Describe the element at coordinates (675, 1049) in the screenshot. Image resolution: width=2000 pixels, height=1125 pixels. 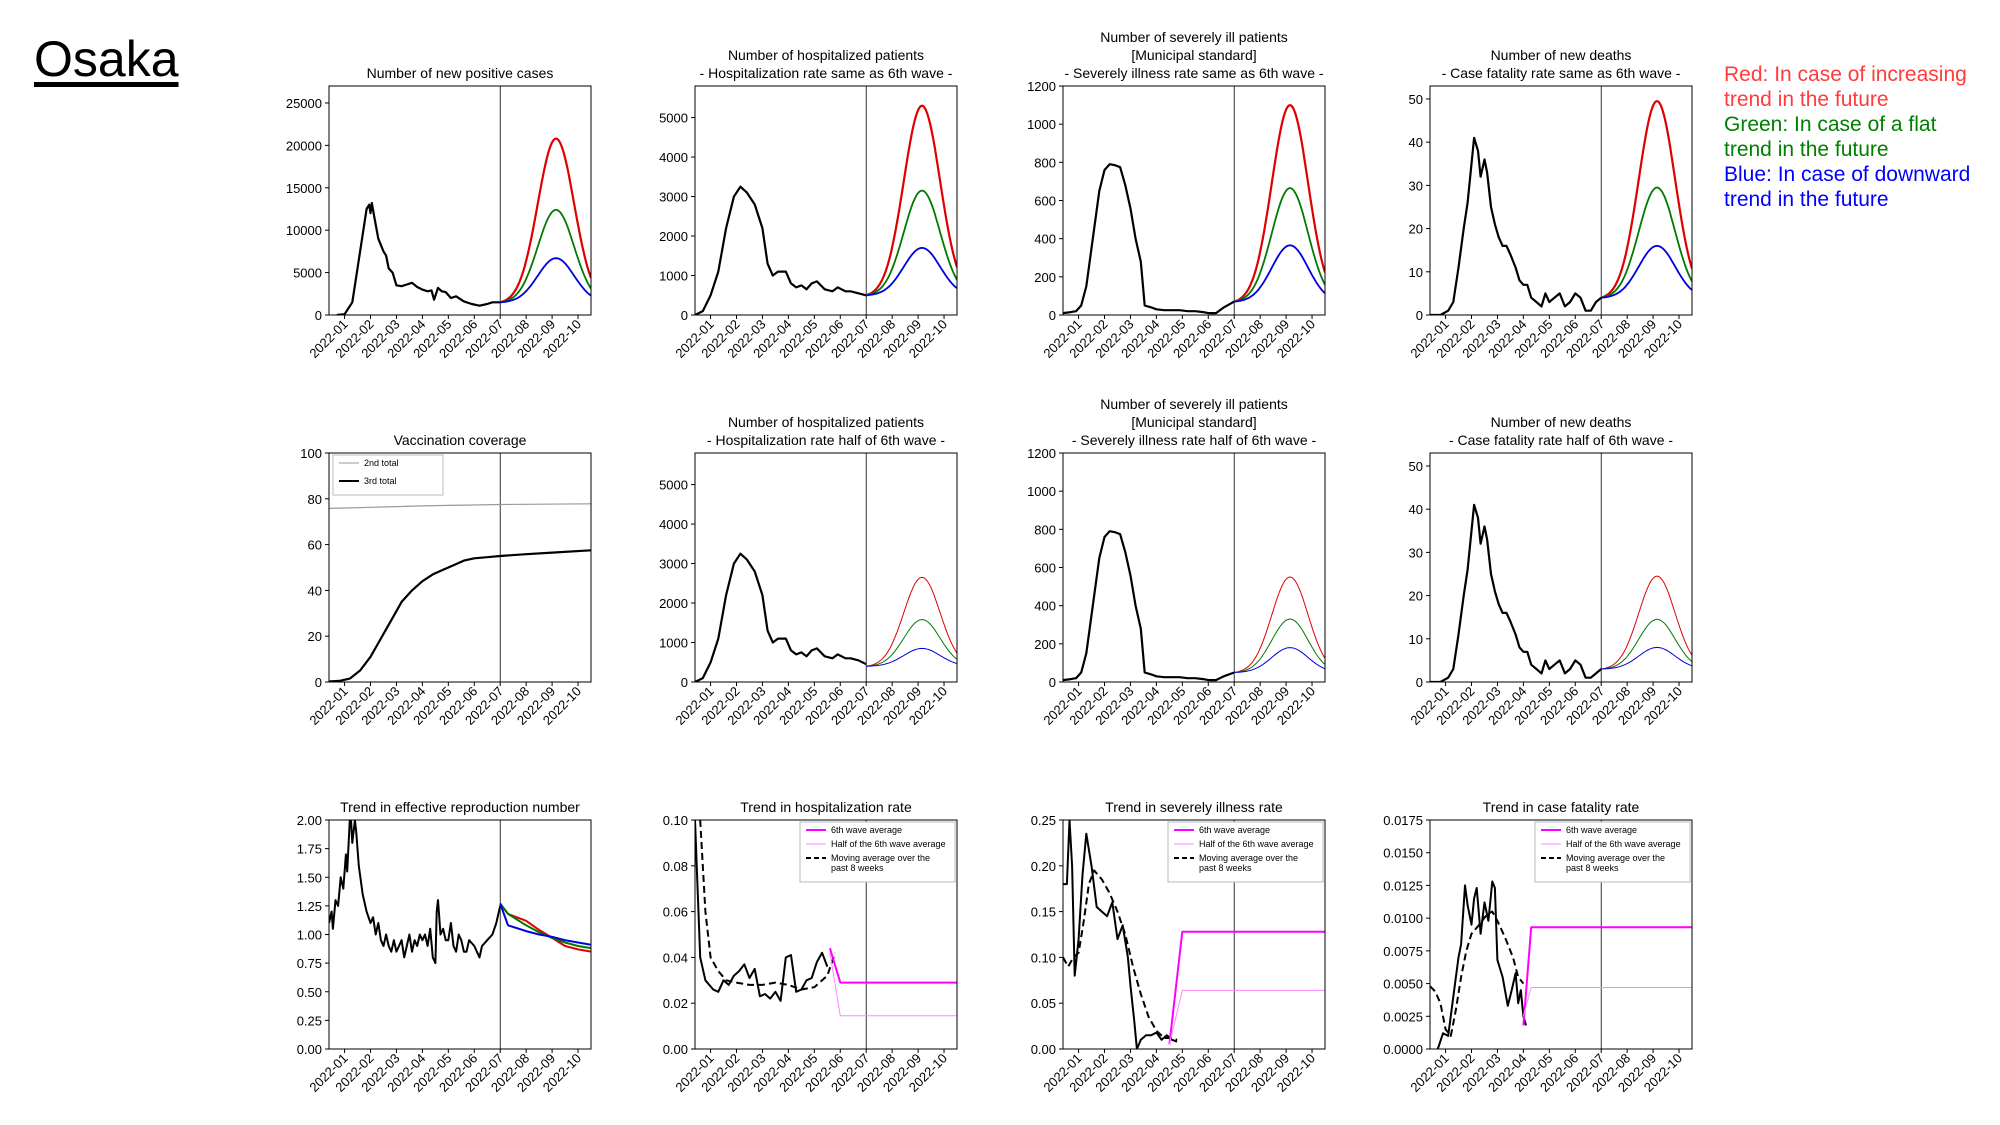
I see `y-tick-label: 0.00` at that location.